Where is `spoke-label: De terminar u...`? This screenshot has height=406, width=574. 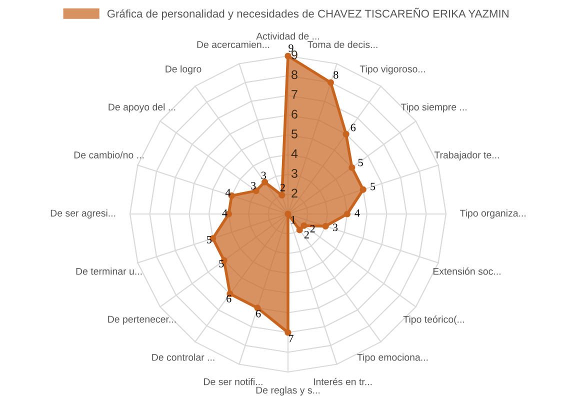
spoke-label: De terminar u... is located at coordinates (109, 271).